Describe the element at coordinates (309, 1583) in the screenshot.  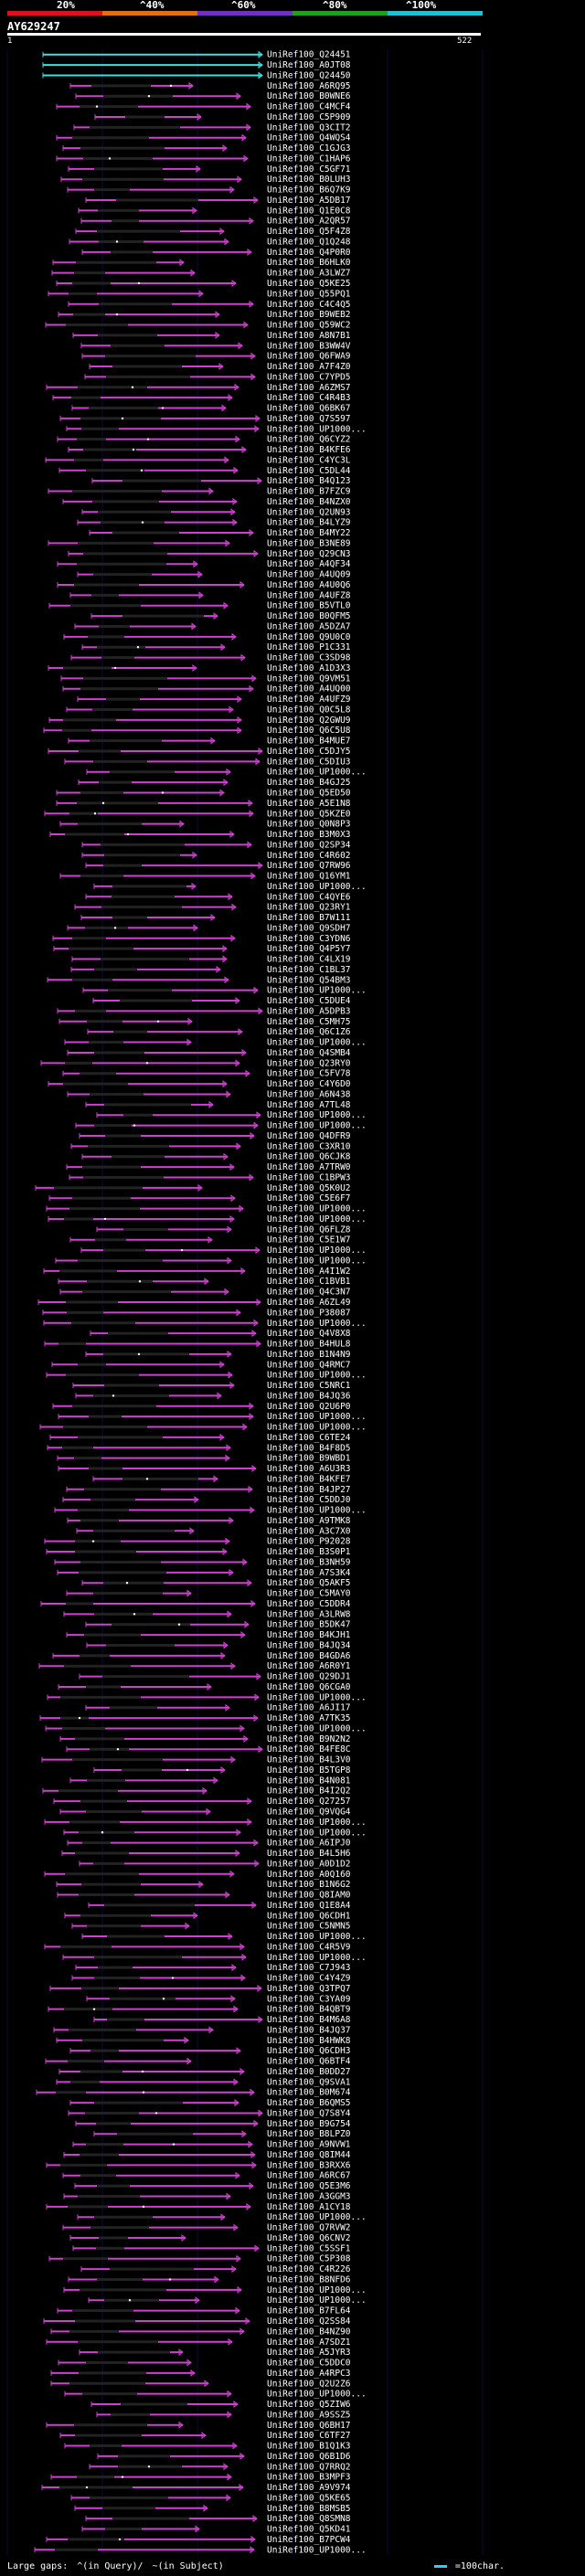
I see `hit-label: UniRef100_Q5AKF5` at that location.